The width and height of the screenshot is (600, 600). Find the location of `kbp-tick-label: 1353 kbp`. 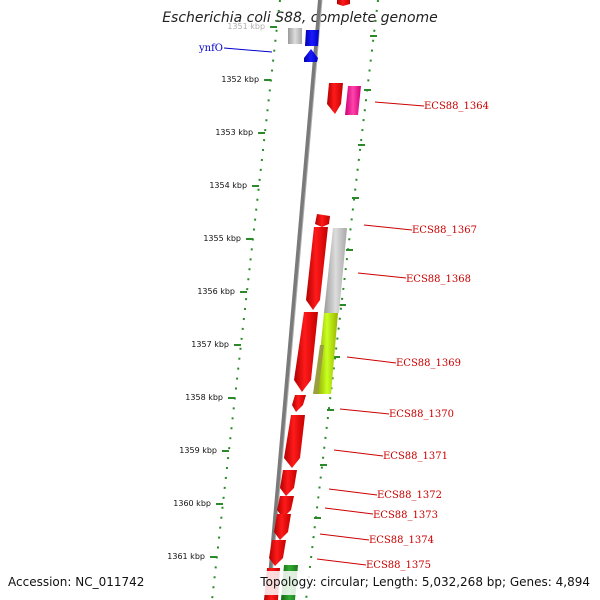

kbp-tick-label: 1353 kbp is located at coordinates (234, 132).